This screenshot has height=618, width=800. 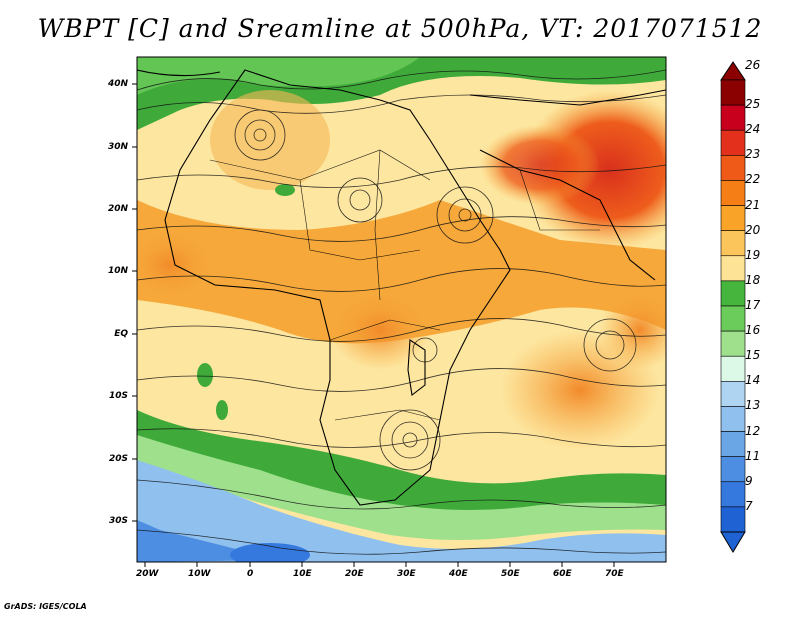 I want to click on colorbar-label: 9, so click(x=749, y=480).